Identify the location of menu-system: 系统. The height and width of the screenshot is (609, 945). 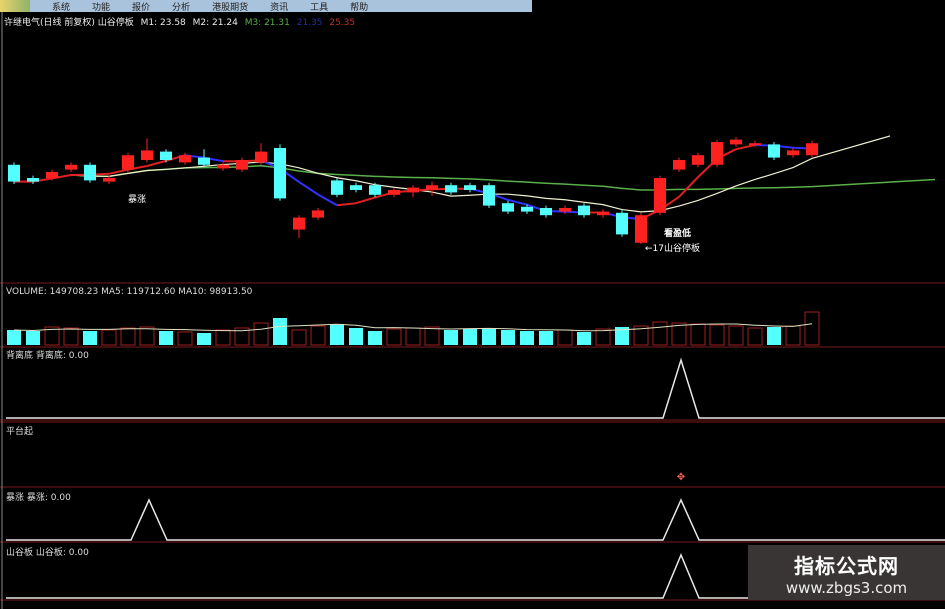
(61, 7).